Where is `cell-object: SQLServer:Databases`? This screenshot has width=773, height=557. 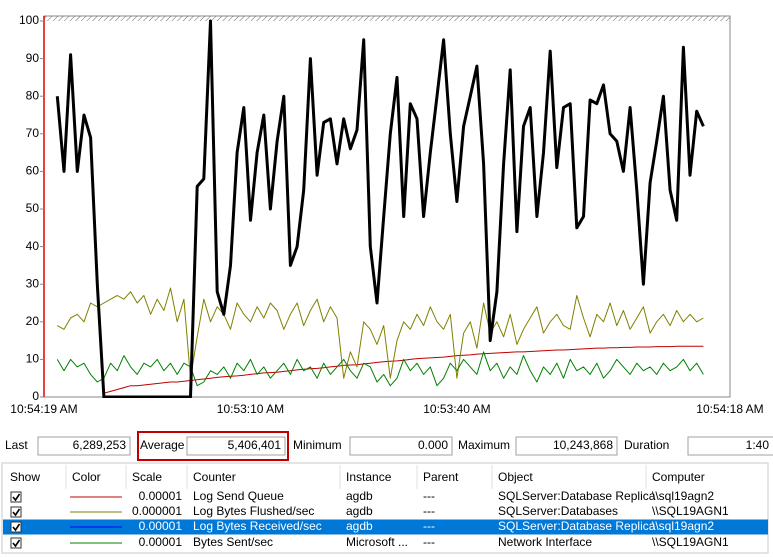 cell-object: SQLServer:Databases is located at coordinates (558, 511).